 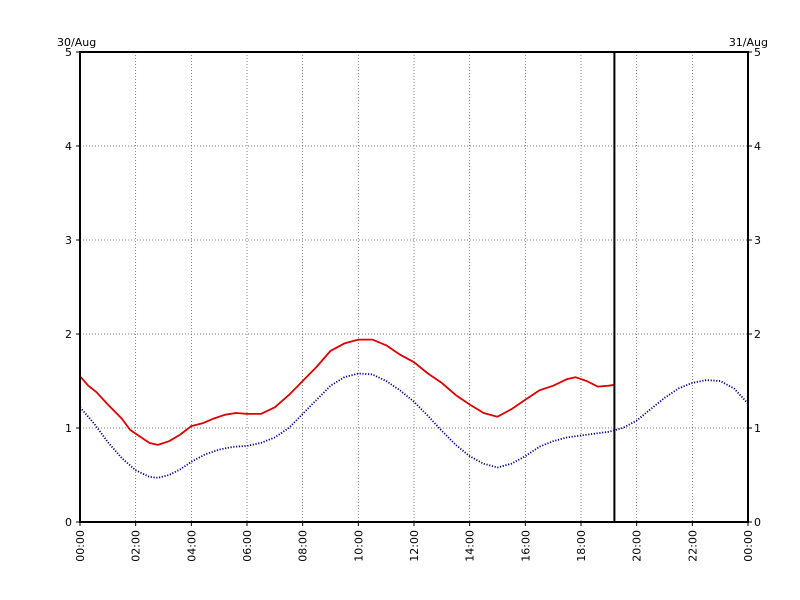 I want to click on y-tick-label-left: 1, so click(x=68, y=428).